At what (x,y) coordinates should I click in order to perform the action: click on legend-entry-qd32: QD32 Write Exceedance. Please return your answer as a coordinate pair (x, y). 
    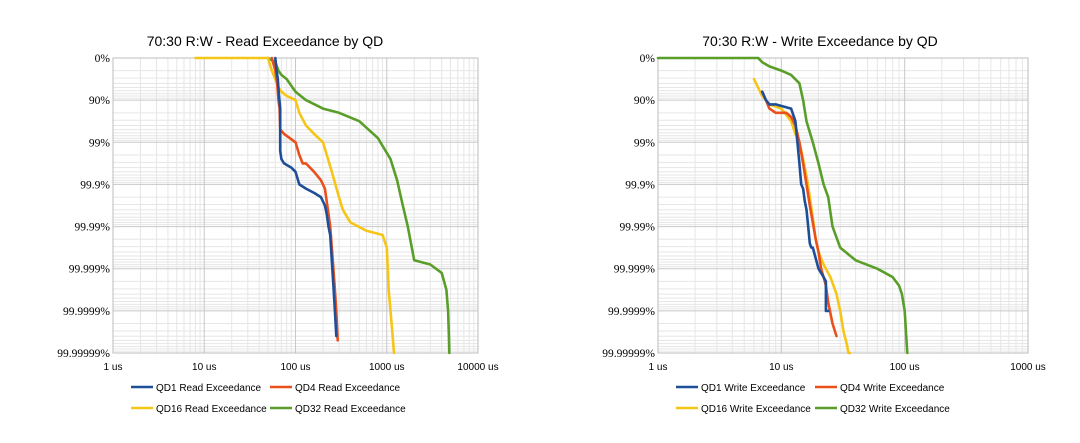
    Looking at the image, I should click on (882, 409).